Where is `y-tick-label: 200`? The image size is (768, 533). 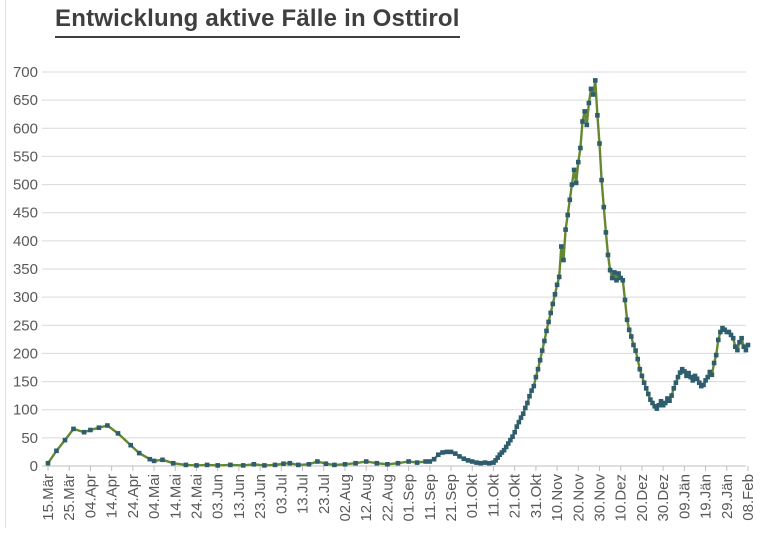
y-tick-label: 200 is located at coordinates (25, 353).